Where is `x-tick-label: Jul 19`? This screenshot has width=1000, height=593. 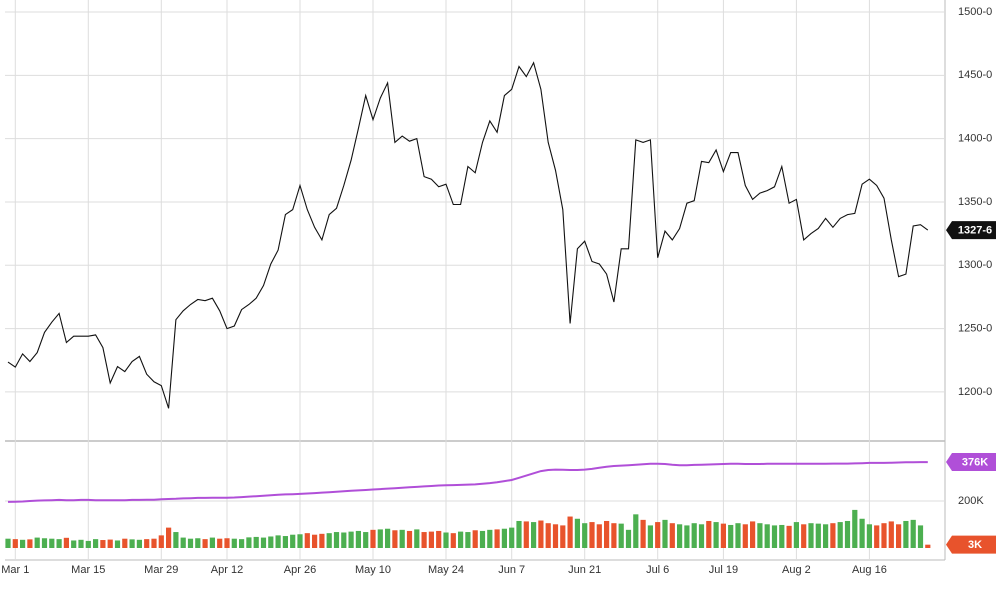
x-tick-label: Jul 19 is located at coordinates (723, 570).